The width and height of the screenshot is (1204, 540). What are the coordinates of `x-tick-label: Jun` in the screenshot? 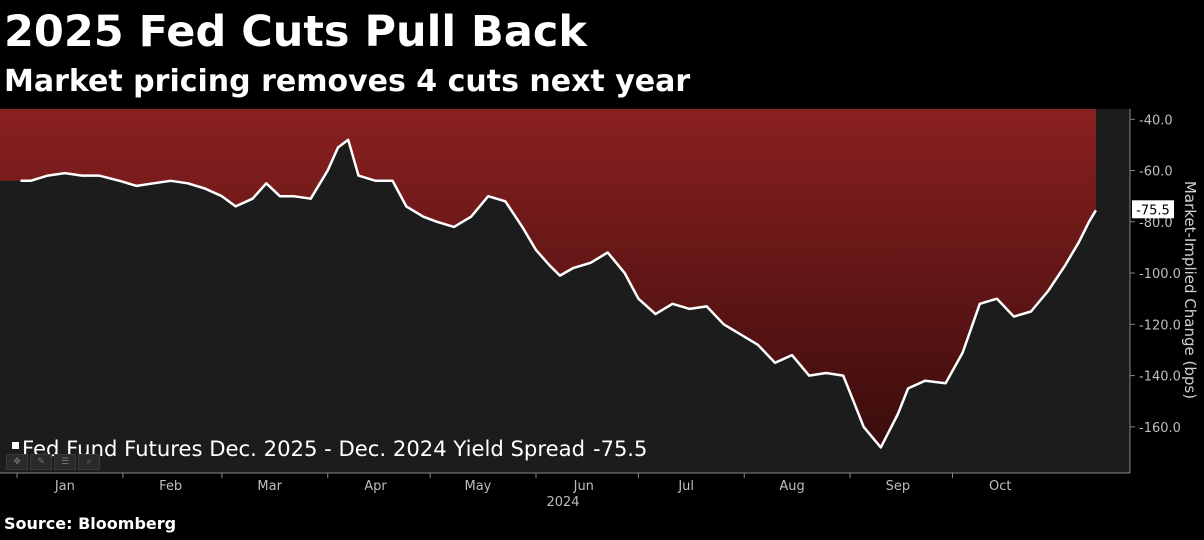 It's located at (583, 486).